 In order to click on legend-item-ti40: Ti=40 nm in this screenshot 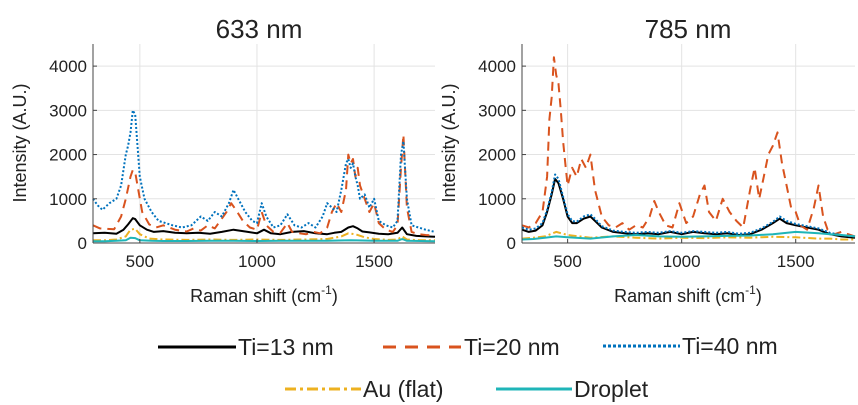, I will do `click(690, 346)`.